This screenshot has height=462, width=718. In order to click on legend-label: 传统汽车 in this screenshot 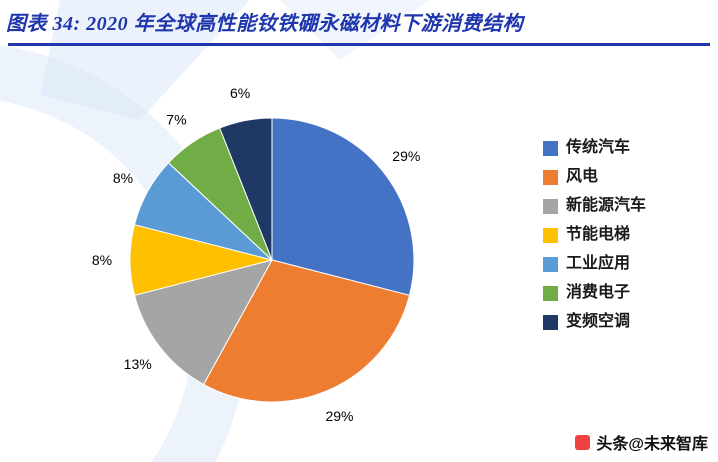, I will do `click(598, 147)`.